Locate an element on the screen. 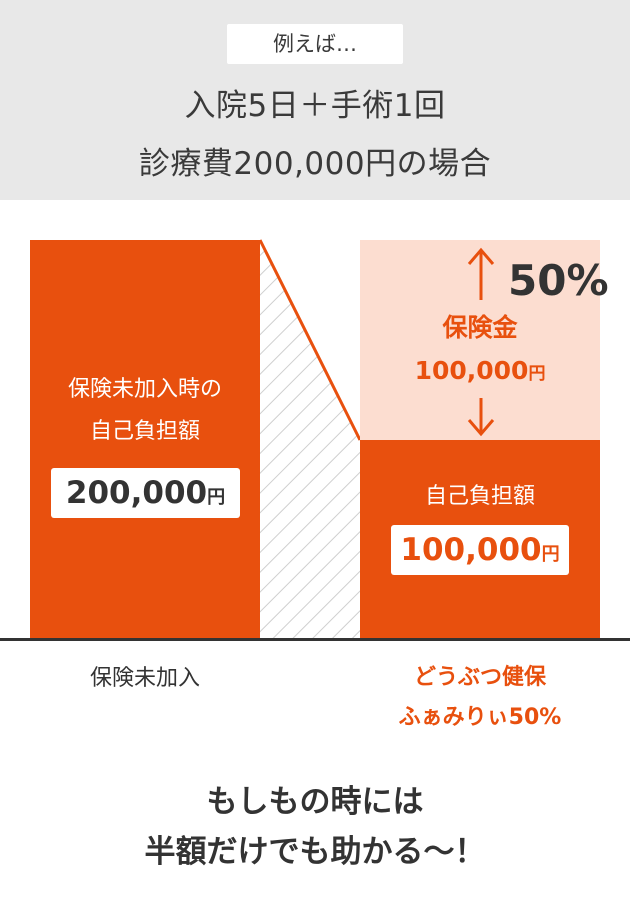 Image resolution: width=630 pixels, height=900 pixels. insurance-amount-wrap: 100,000円 is located at coordinates (480, 370).